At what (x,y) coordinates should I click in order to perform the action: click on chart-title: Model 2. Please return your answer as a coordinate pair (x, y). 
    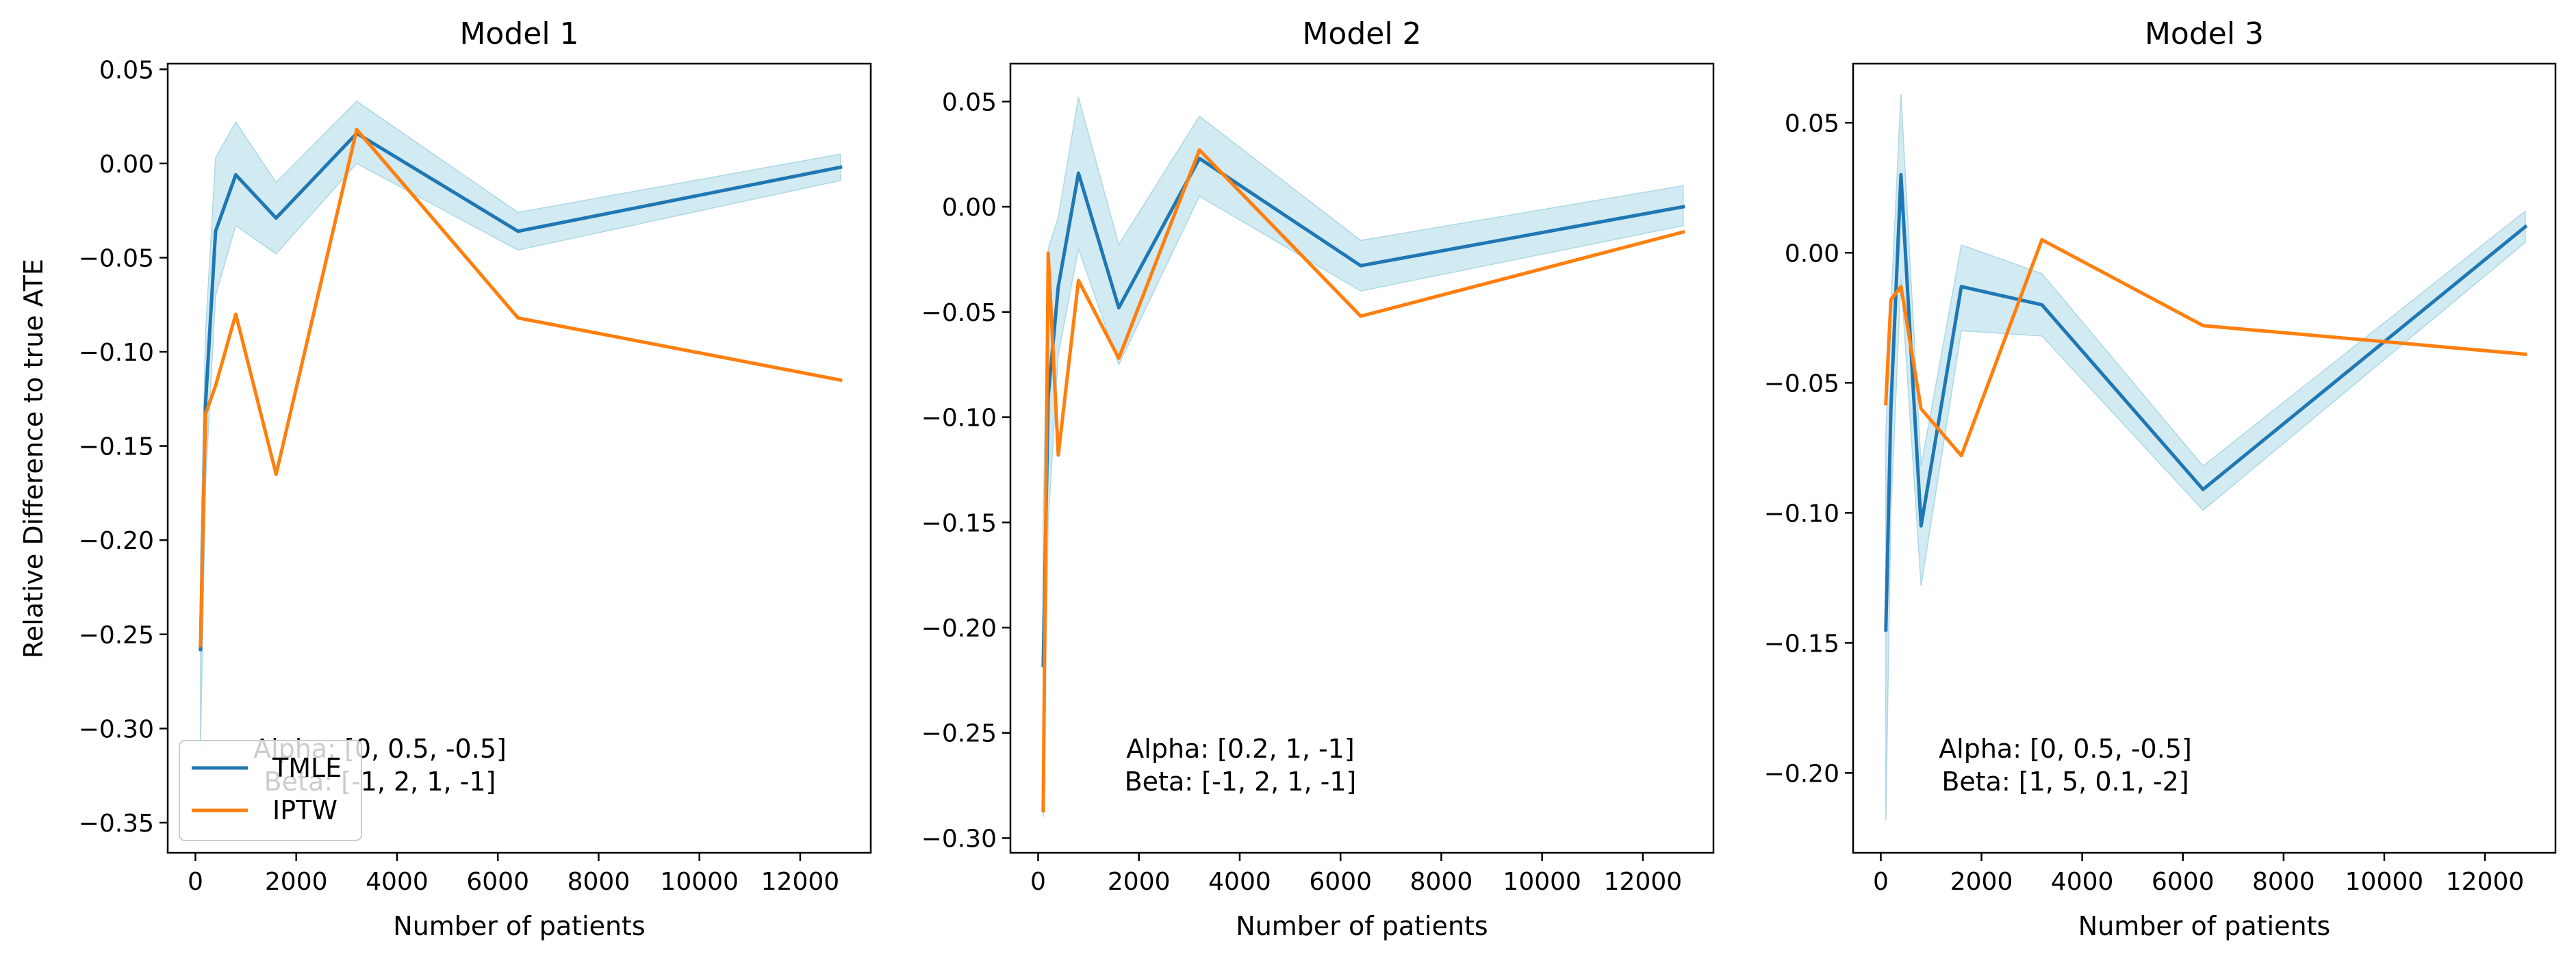
    Looking at the image, I should click on (1361, 33).